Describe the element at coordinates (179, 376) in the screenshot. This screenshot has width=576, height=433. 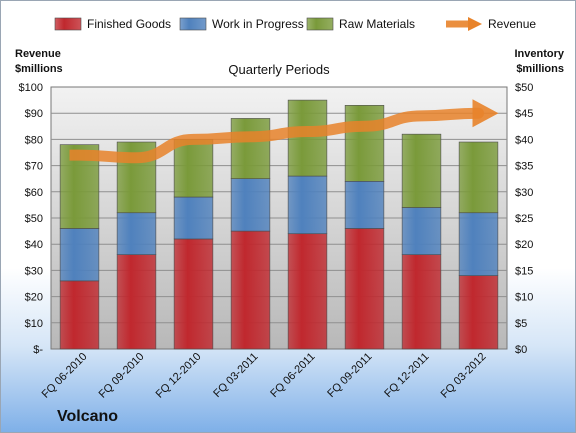
I see `x-tick-label: FQ 12-2010` at that location.